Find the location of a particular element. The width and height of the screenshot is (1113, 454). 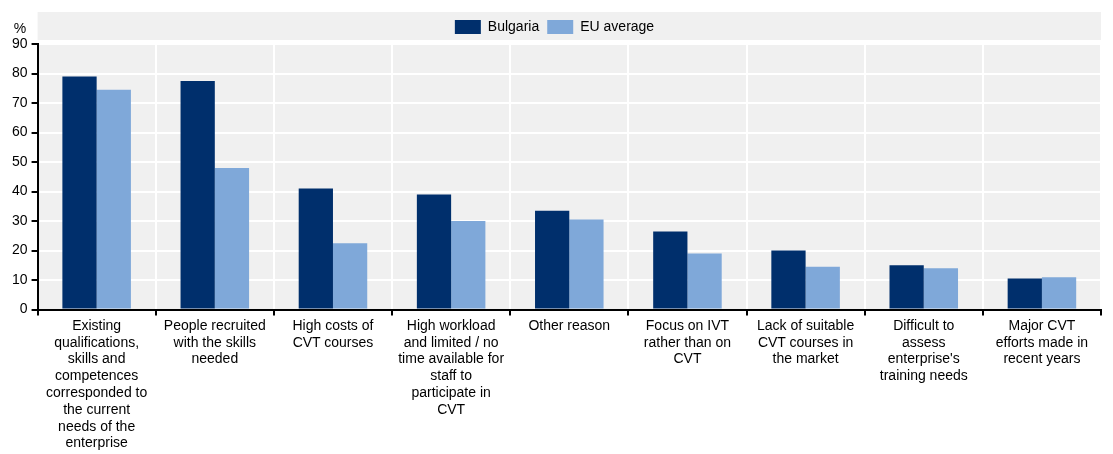

y-axis-title: % is located at coordinates (20, 27).